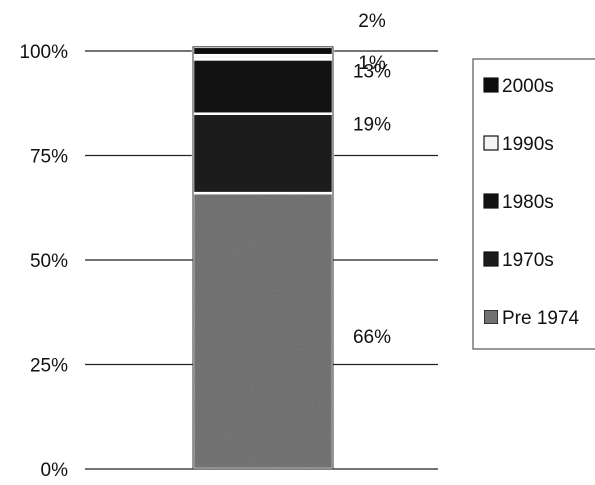 This screenshot has height=485, width=595. I want to click on y-tick-label: 50%, so click(49, 261).